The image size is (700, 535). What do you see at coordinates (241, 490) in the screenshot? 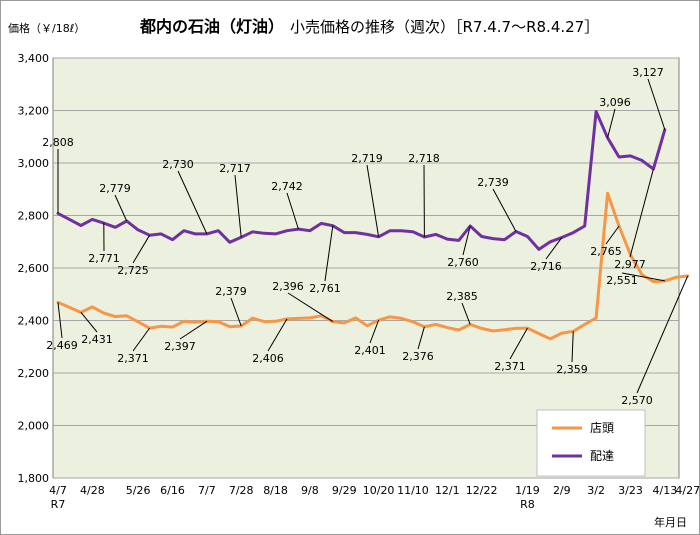
I see `x-tick-label: 7/28` at bounding box center [241, 490].